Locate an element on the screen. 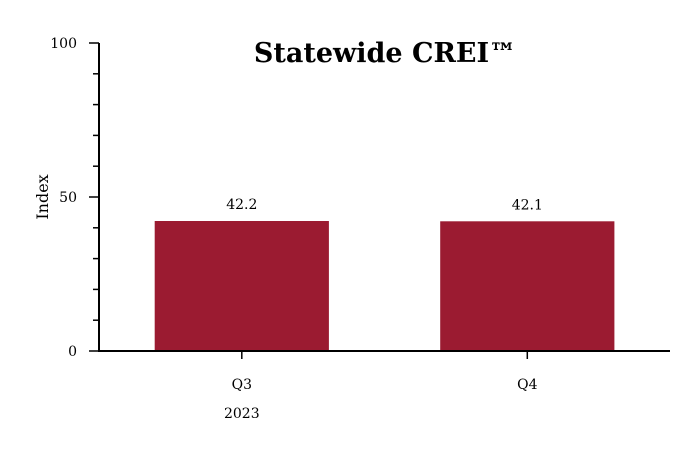 The image size is (700, 466). x-tick-label-q4: Q4 is located at coordinates (527, 385).